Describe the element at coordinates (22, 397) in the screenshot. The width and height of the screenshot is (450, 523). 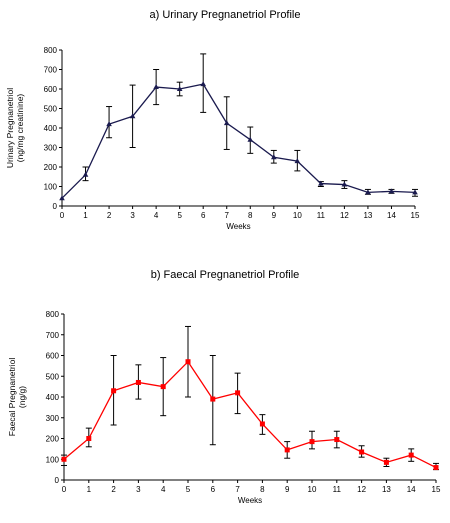
I see `y-axis-label: (ng/g)` at that location.